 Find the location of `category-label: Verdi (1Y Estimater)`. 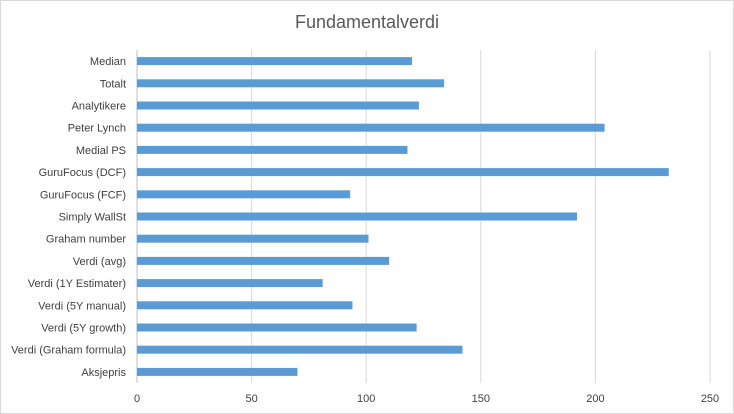

category-label: Verdi (1Y Estimater) is located at coordinates (77, 284).